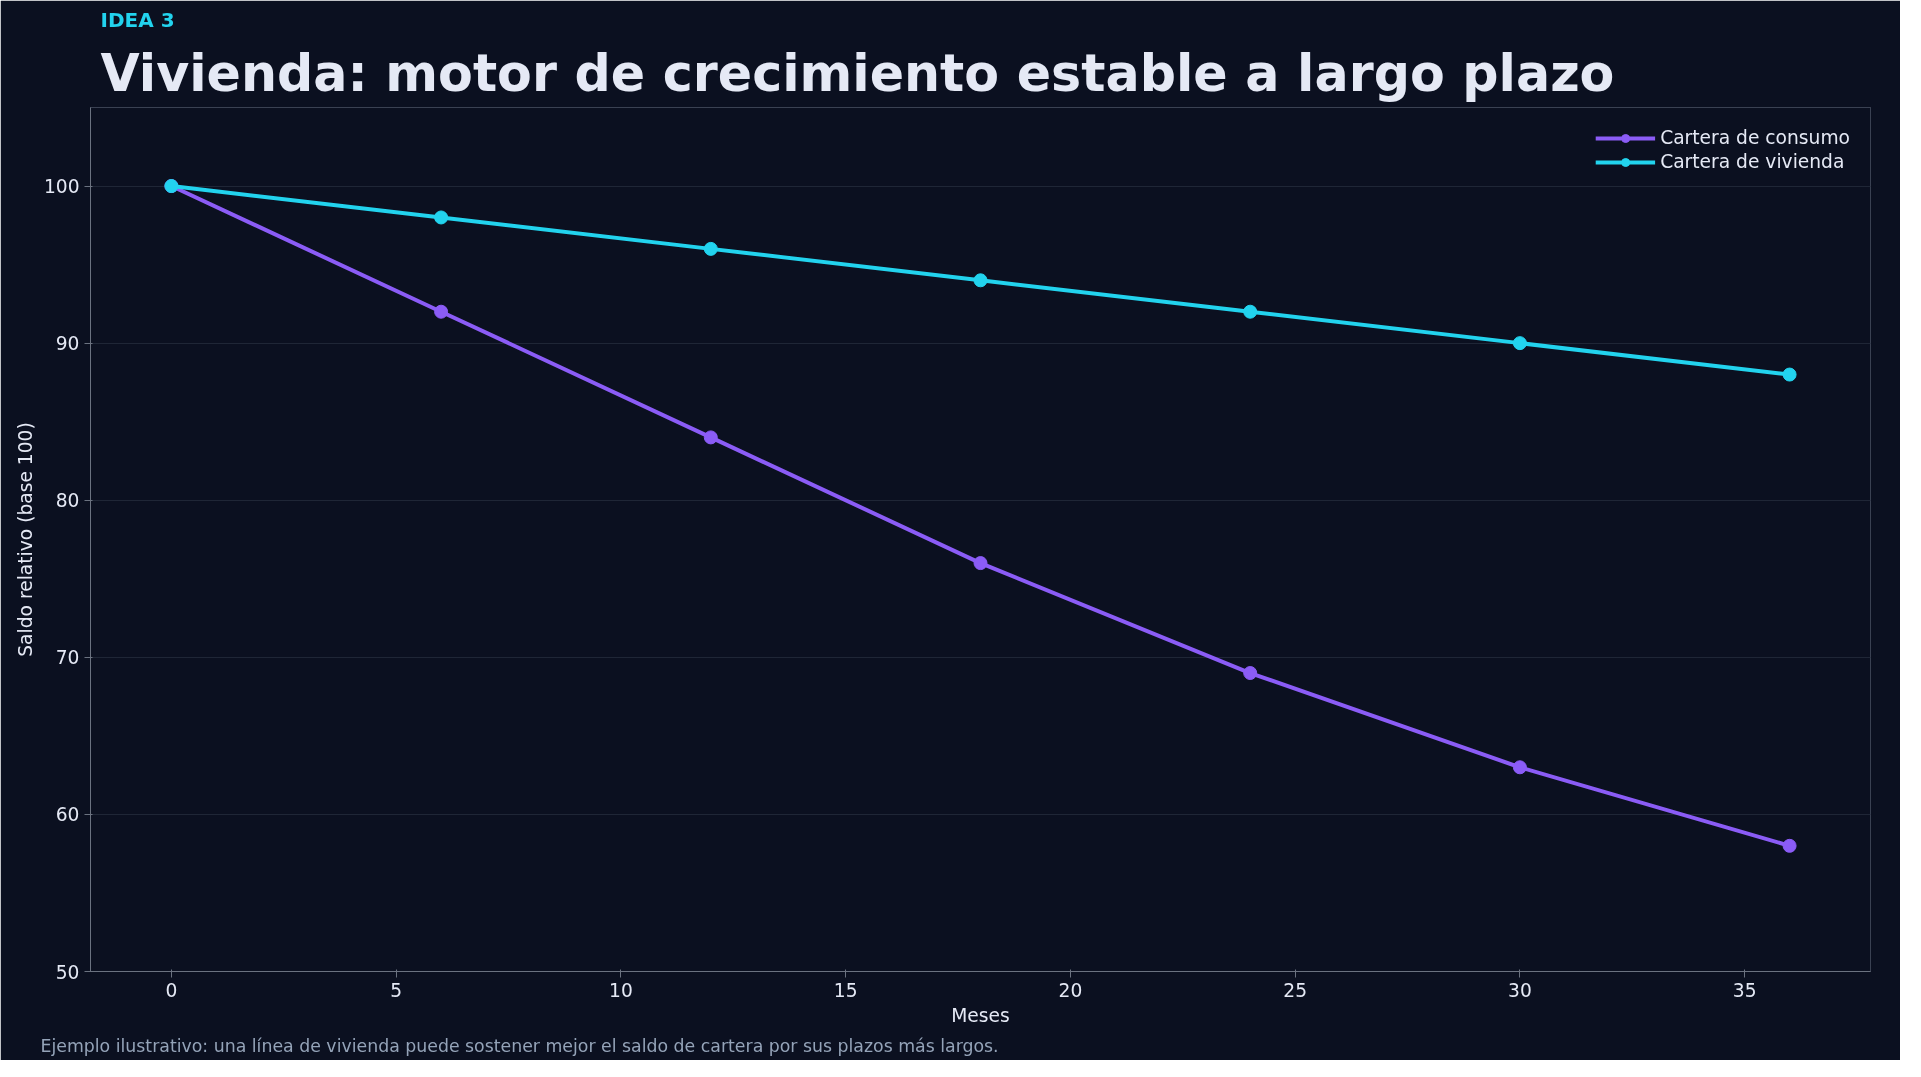 The width and height of the screenshot is (1921, 1077). Describe the element at coordinates (1744, 990) in the screenshot. I see `x-tick-label: 35` at that location.